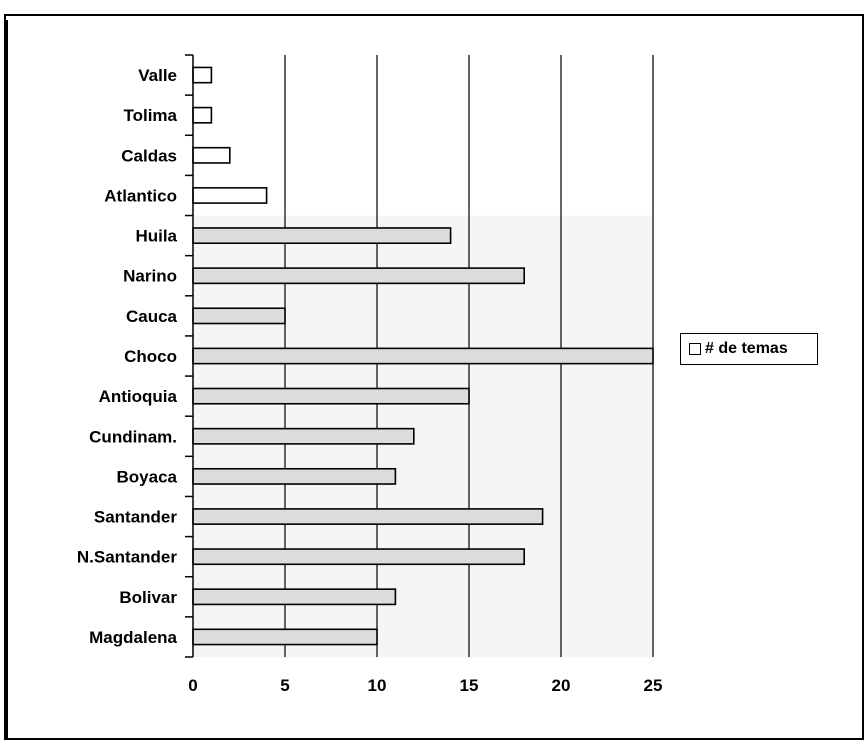  I want to click on bar-magdalena, so click(285, 637).